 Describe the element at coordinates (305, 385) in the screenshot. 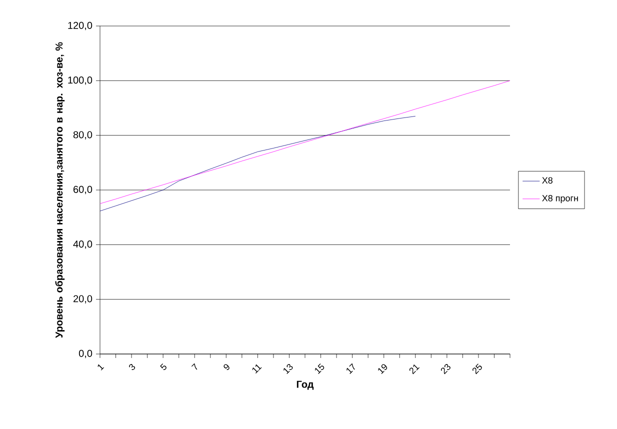

I see `x-axis-title: Год` at that location.